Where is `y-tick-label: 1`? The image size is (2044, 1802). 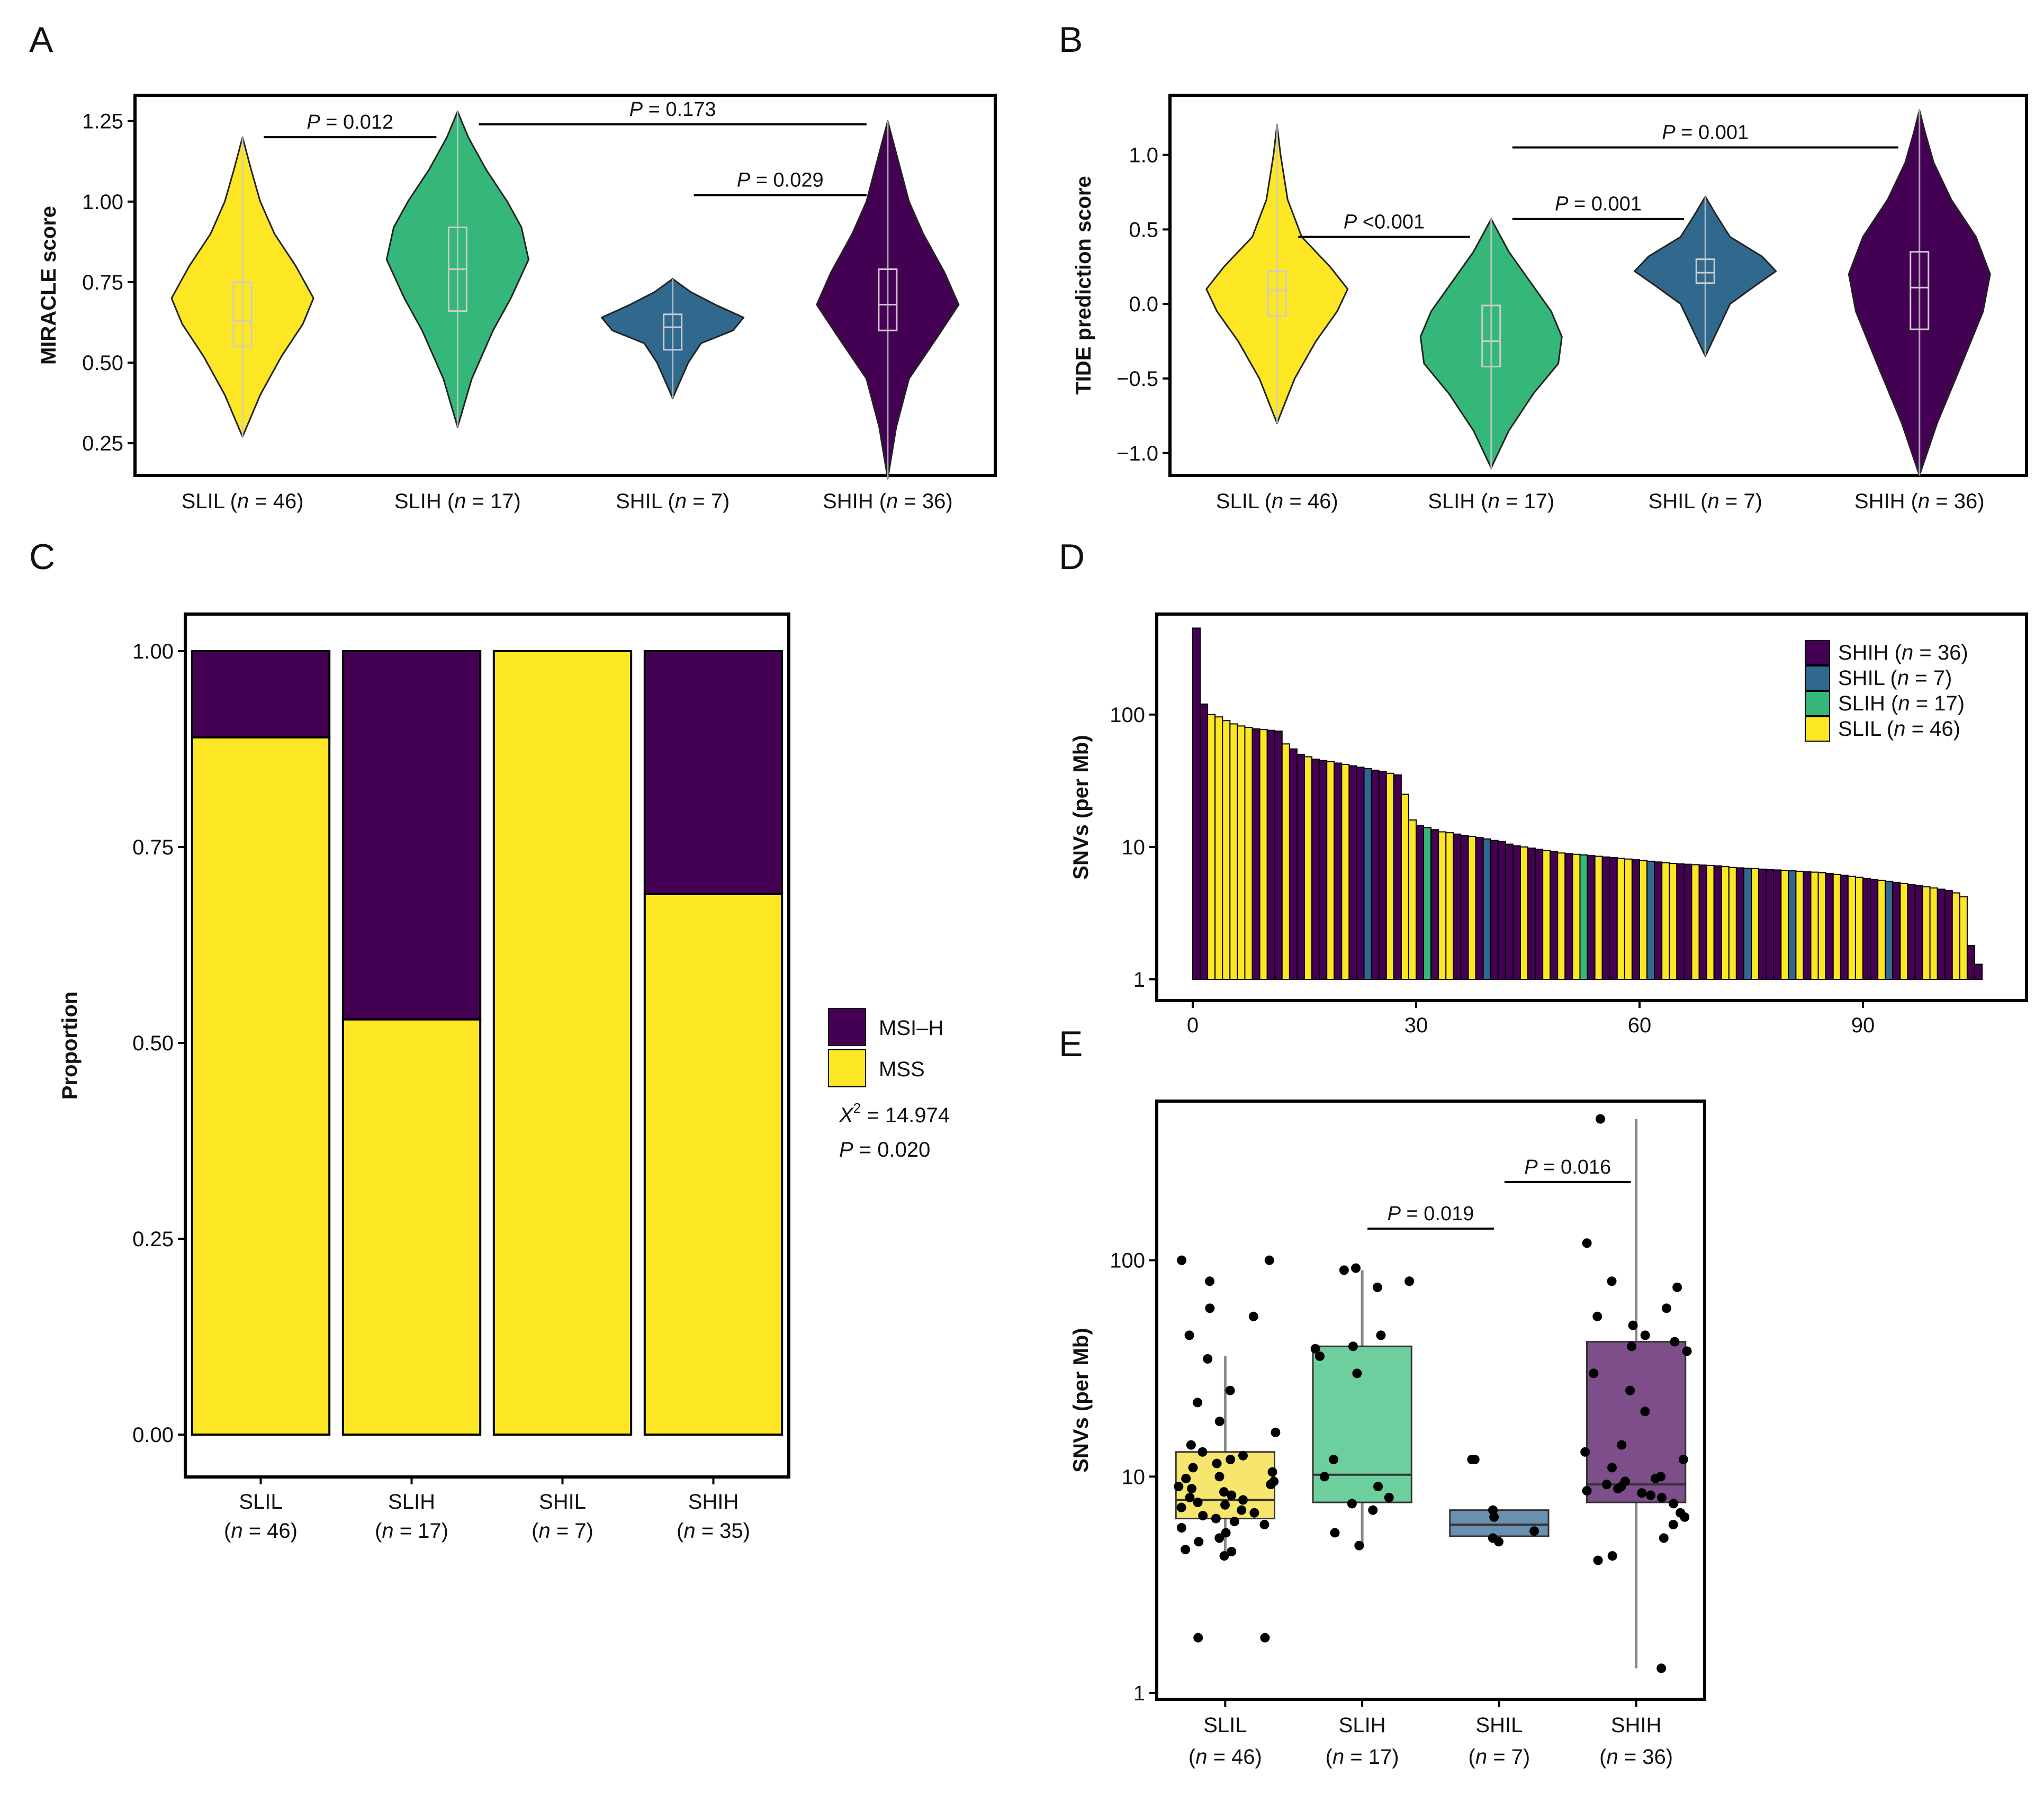 y-tick-label: 1 is located at coordinates (1139, 980).